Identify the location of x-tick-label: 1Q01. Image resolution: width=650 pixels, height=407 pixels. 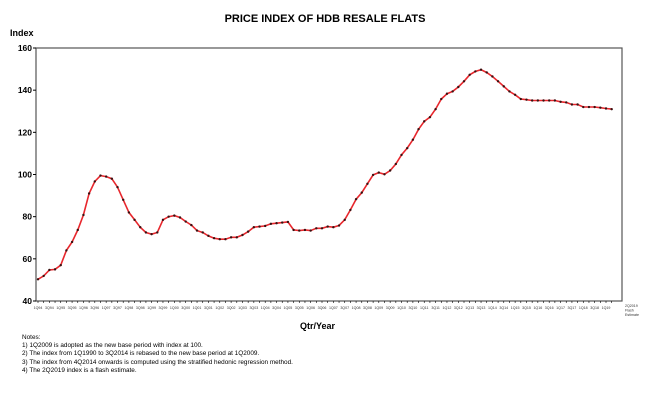
(197, 308).